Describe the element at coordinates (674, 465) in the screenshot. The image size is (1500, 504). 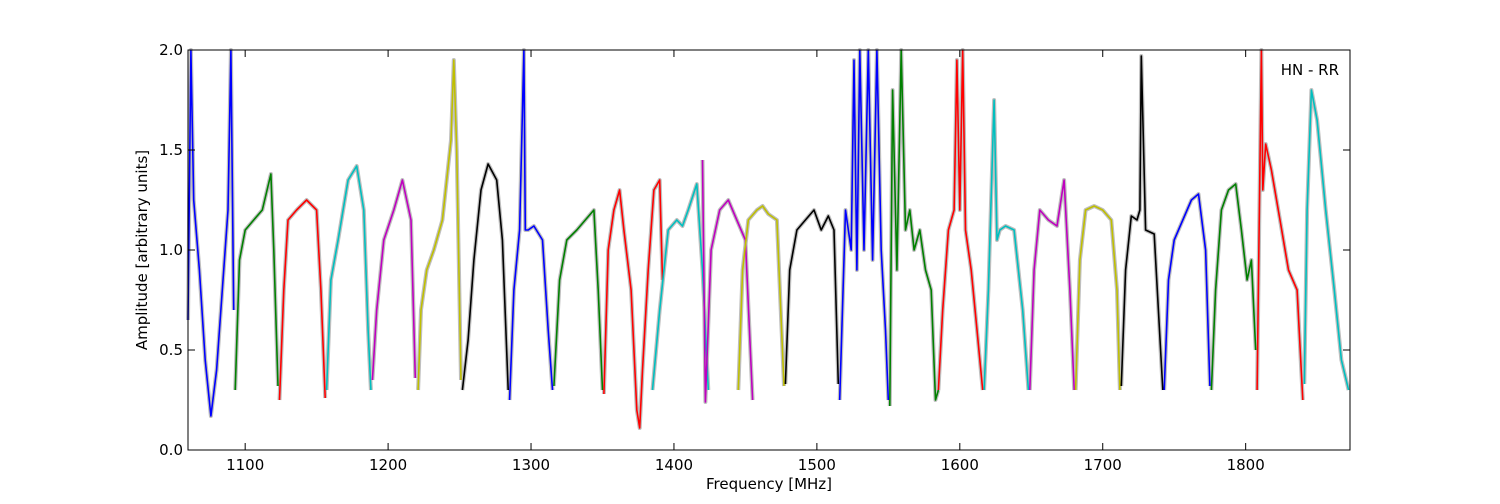
I see `x-tick-label: 1400` at that location.